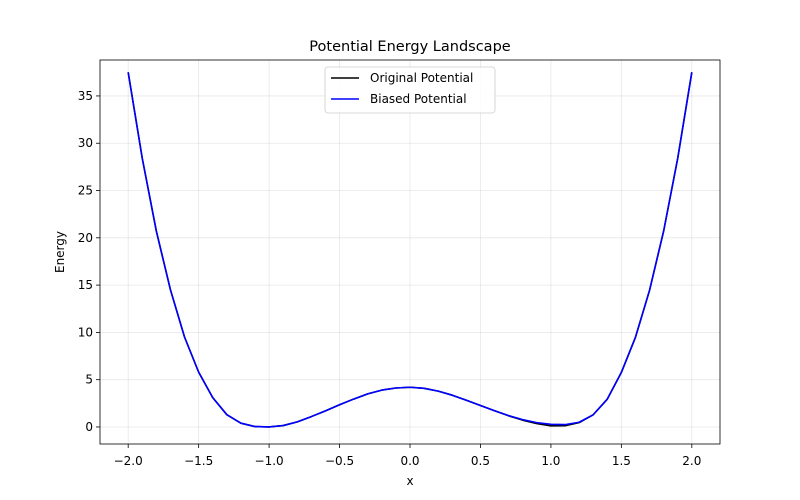 The image size is (800, 500). What do you see at coordinates (89, 380) in the screenshot?
I see `y-tick-label: 5` at bounding box center [89, 380].